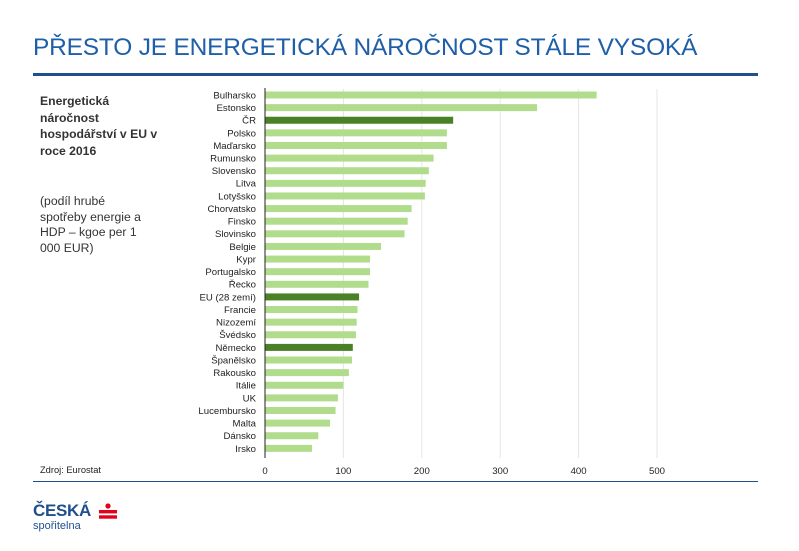 This screenshot has height=551, width=799. Describe the element at coordinates (234, 95) in the screenshot. I see `category-label: Bulharsko` at that location.